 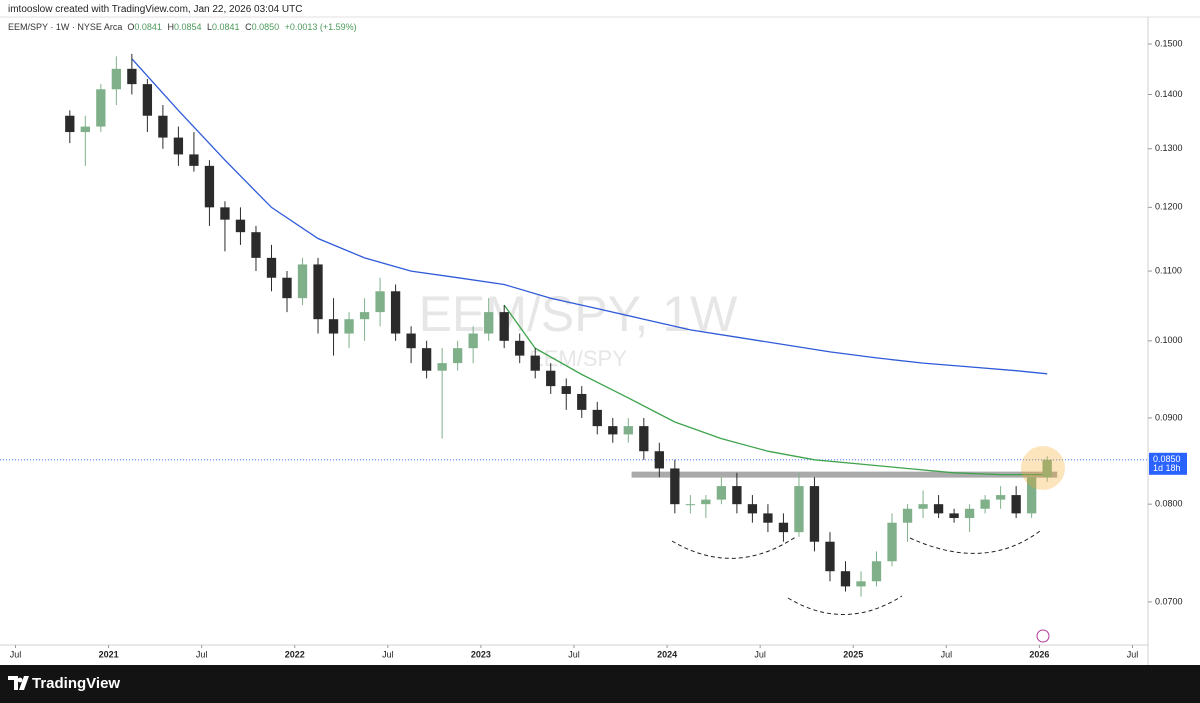 What do you see at coordinates (320, 27) in the screenshot?
I see `change: +0.0013 (+1.59%)` at bounding box center [320, 27].